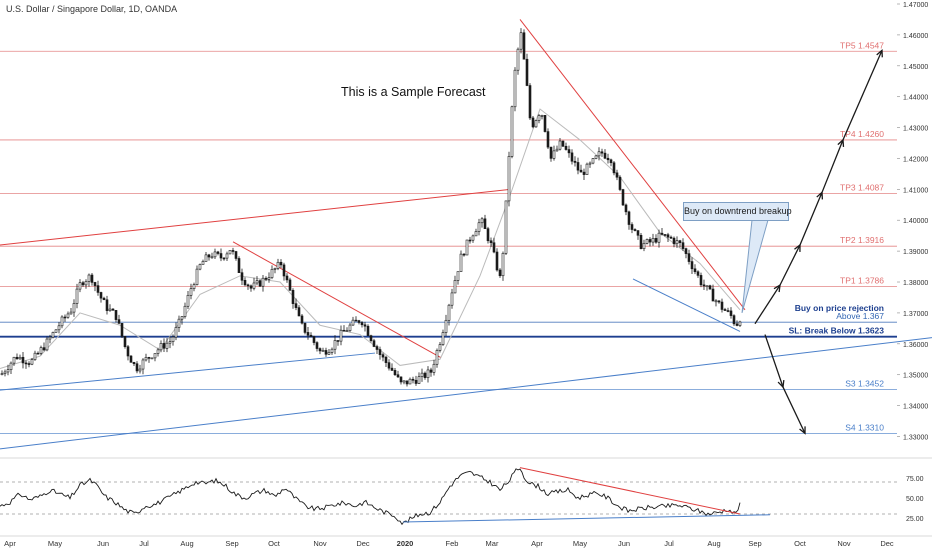  Describe the element at coordinates (492, 543) in the screenshot. I see `x-tick-label: Mar` at that location.